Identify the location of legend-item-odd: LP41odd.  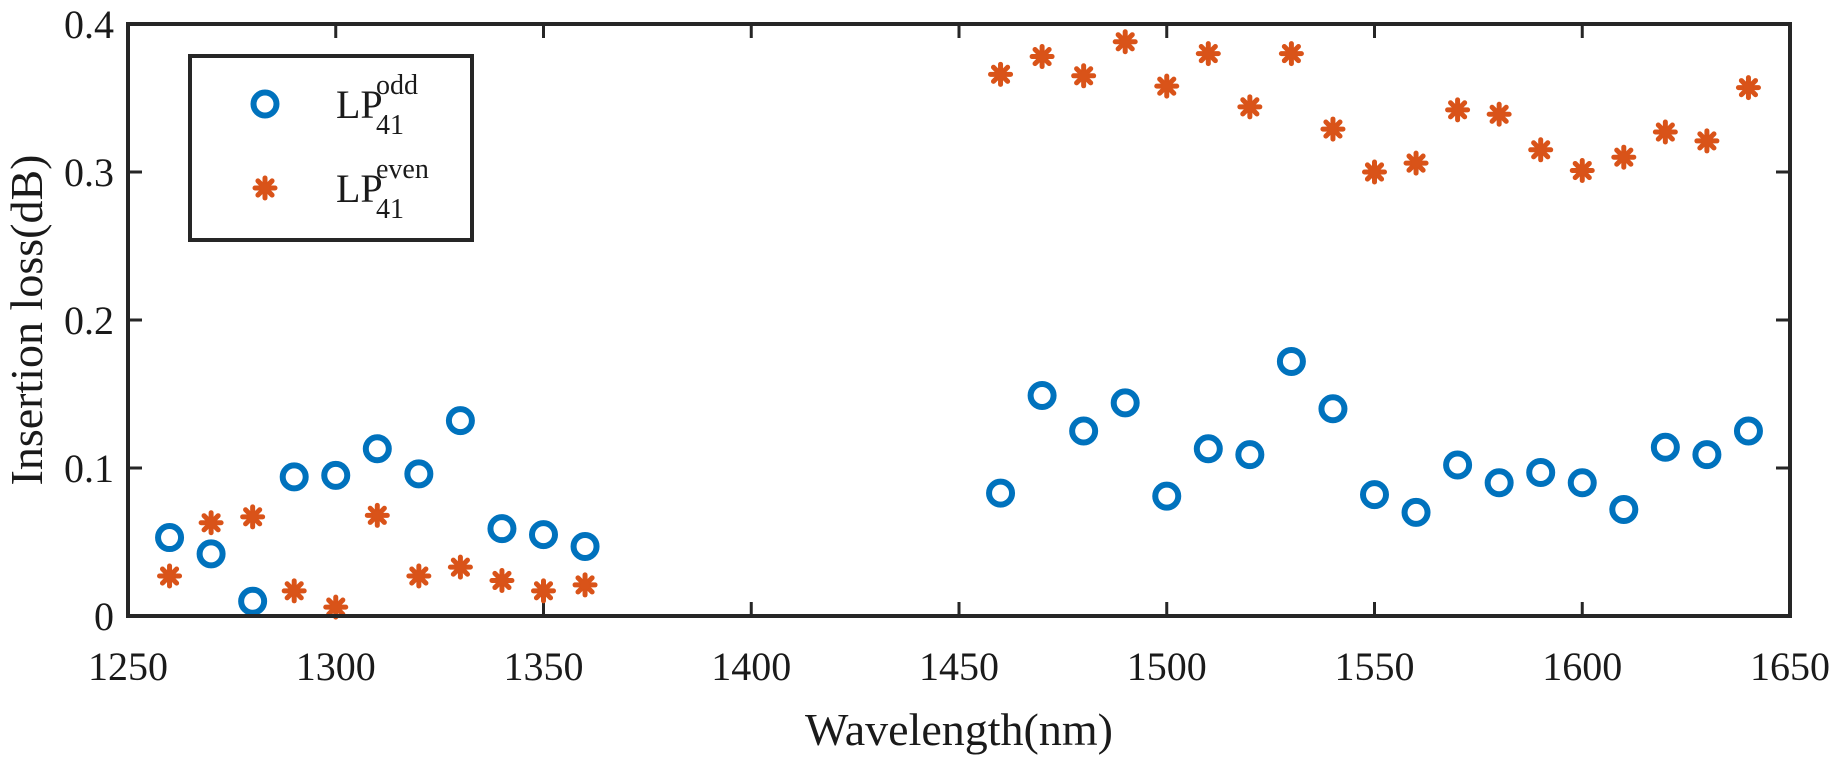
(334, 105).